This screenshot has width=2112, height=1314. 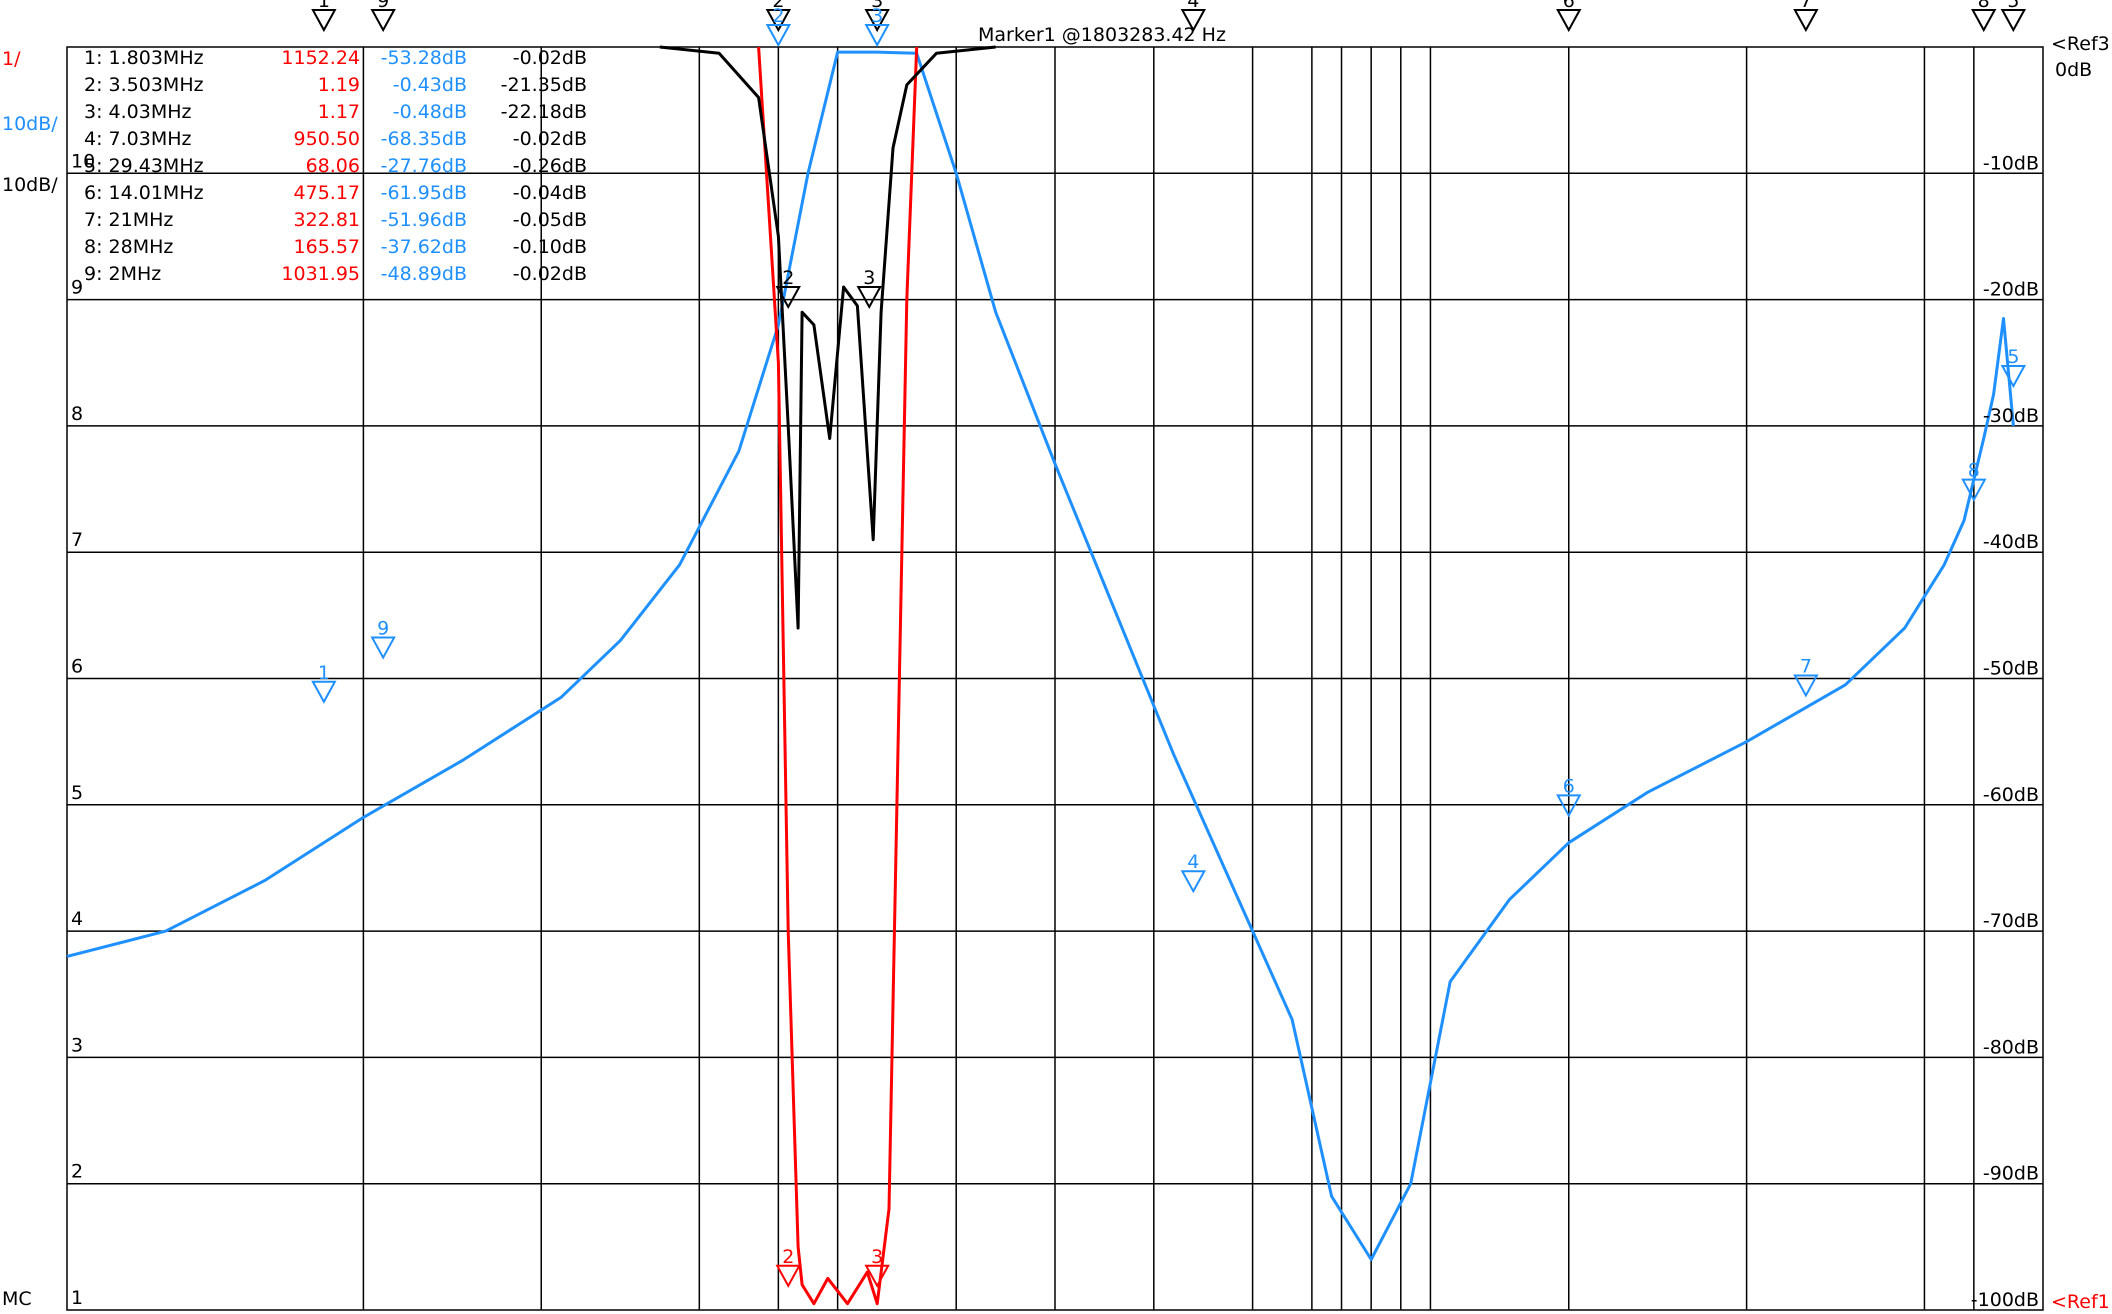 What do you see at coordinates (2011, 163) in the screenshot?
I see `right-axis-label: -10dB` at bounding box center [2011, 163].